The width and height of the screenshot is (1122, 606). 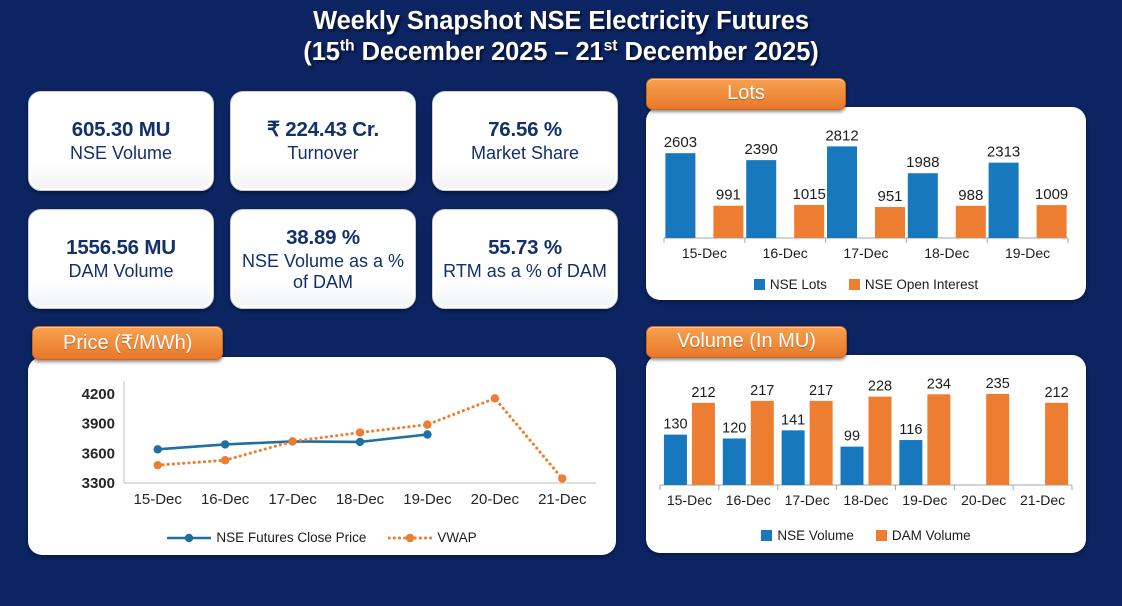 I want to click on kpi-label: Market Share, so click(x=525, y=153).